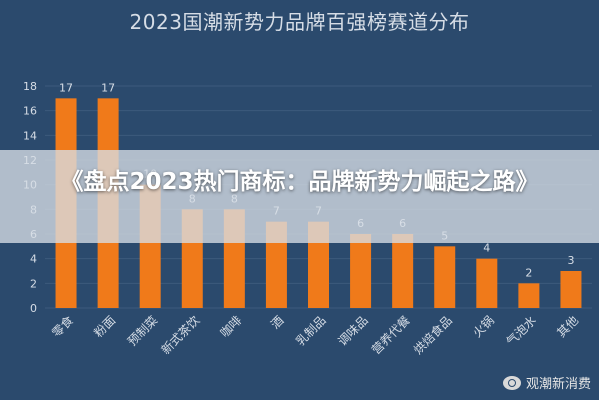 The width and height of the screenshot is (599, 400). Describe the element at coordinates (33, 259) in the screenshot. I see `y-tick-label: 4` at that location.